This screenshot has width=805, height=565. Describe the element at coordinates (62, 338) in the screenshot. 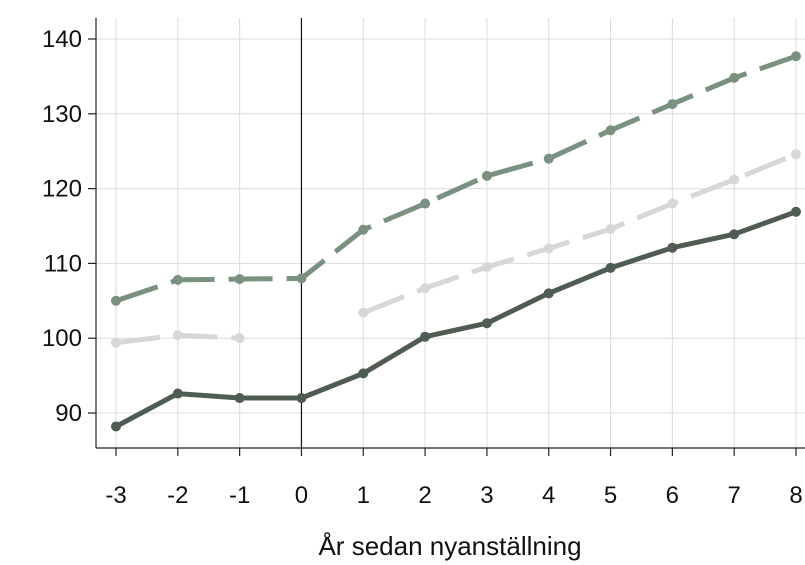

I see `y-tick-label: 100` at that location.